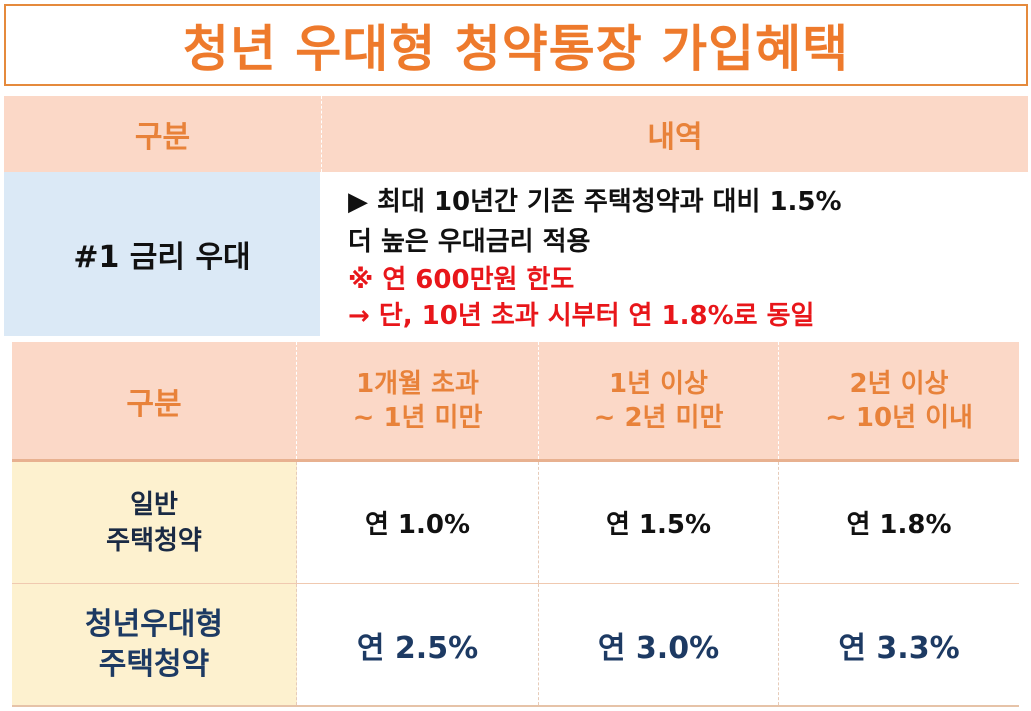  What do you see at coordinates (899, 383) in the screenshot?
I see `period-3-line1: 2년 이상` at bounding box center [899, 383].